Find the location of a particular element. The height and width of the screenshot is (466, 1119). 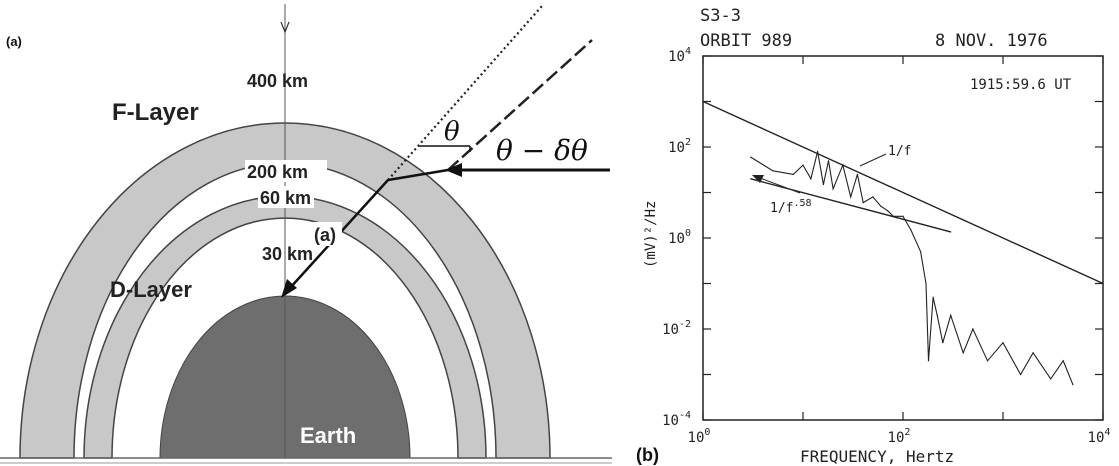

earth-label: Earth is located at coordinates (328, 435).